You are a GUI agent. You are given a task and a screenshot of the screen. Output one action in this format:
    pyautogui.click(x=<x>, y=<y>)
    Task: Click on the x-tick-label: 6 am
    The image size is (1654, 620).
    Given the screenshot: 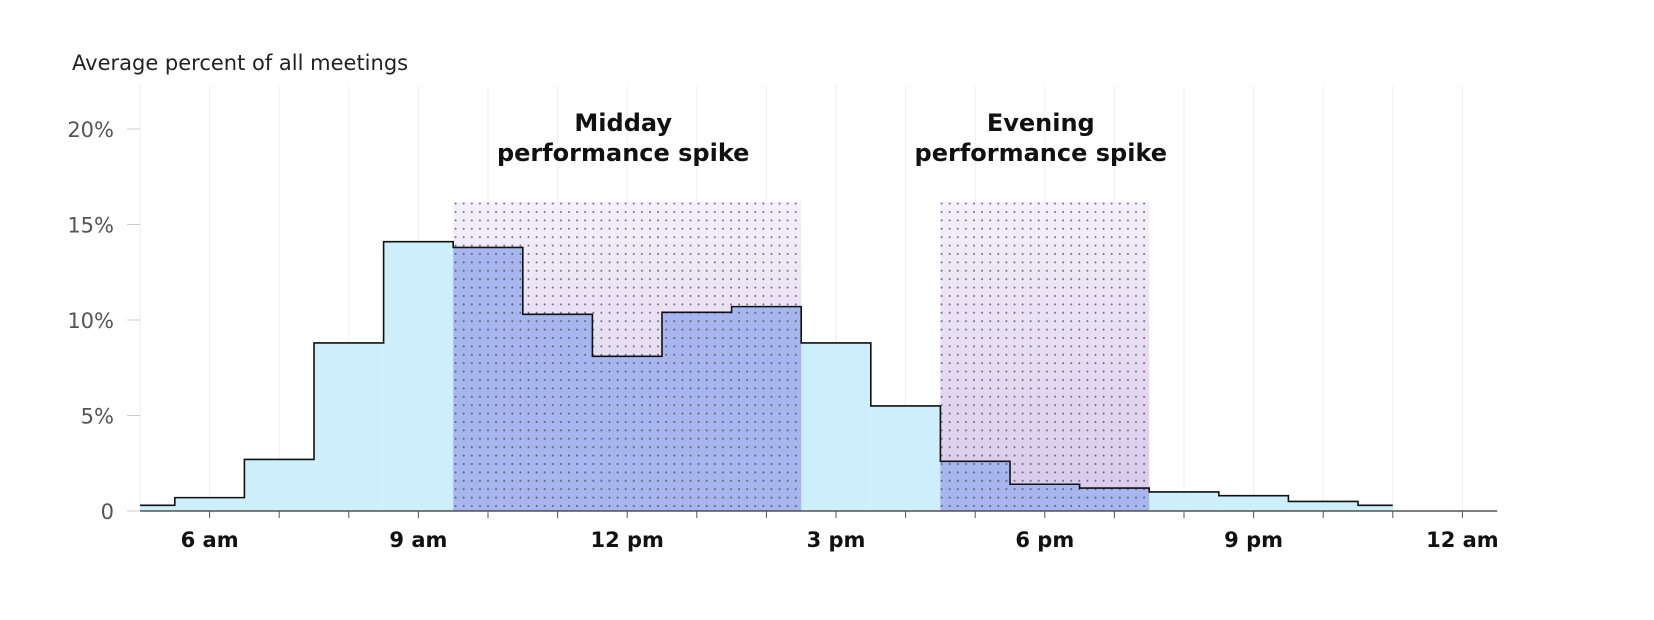 What is the action you would take?
    pyautogui.click(x=210, y=540)
    